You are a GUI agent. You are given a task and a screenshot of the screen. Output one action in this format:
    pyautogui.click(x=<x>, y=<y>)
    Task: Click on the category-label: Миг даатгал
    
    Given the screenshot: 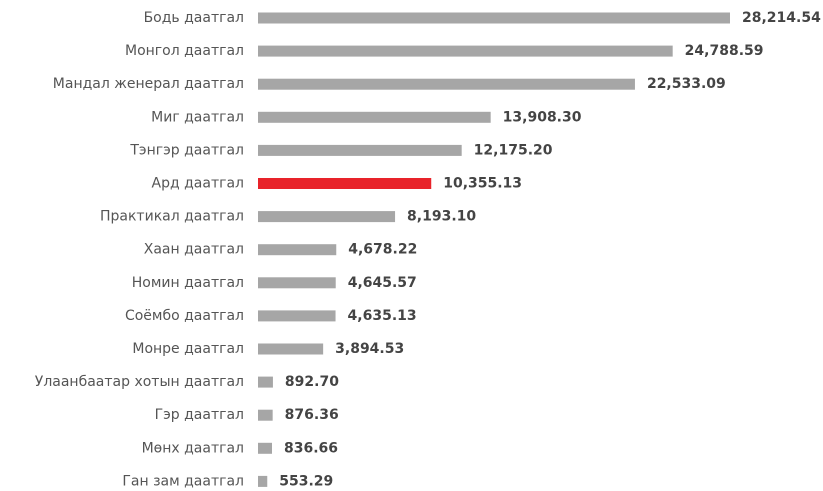 What is the action you would take?
    pyautogui.click(x=197, y=117)
    